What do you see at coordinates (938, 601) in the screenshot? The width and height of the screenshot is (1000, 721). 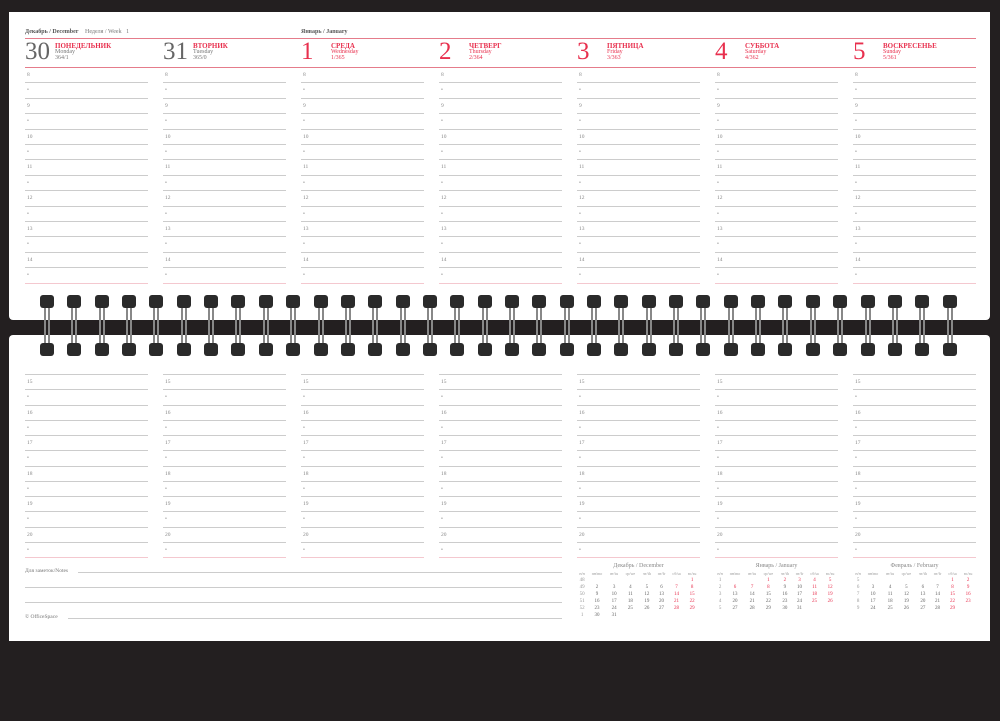 I see `calendar-date: 21` at bounding box center [938, 601].